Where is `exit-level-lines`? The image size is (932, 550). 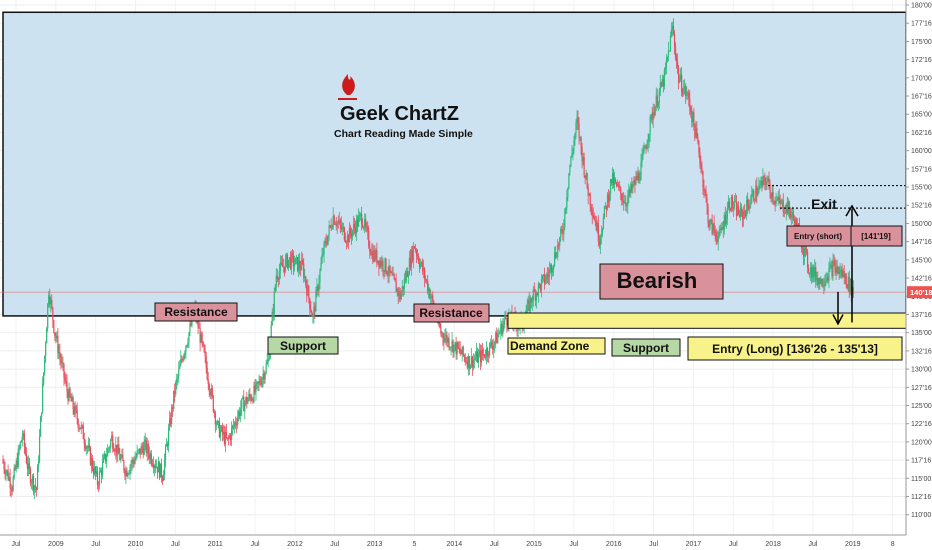 exit-level-lines is located at coordinates (837, 196).